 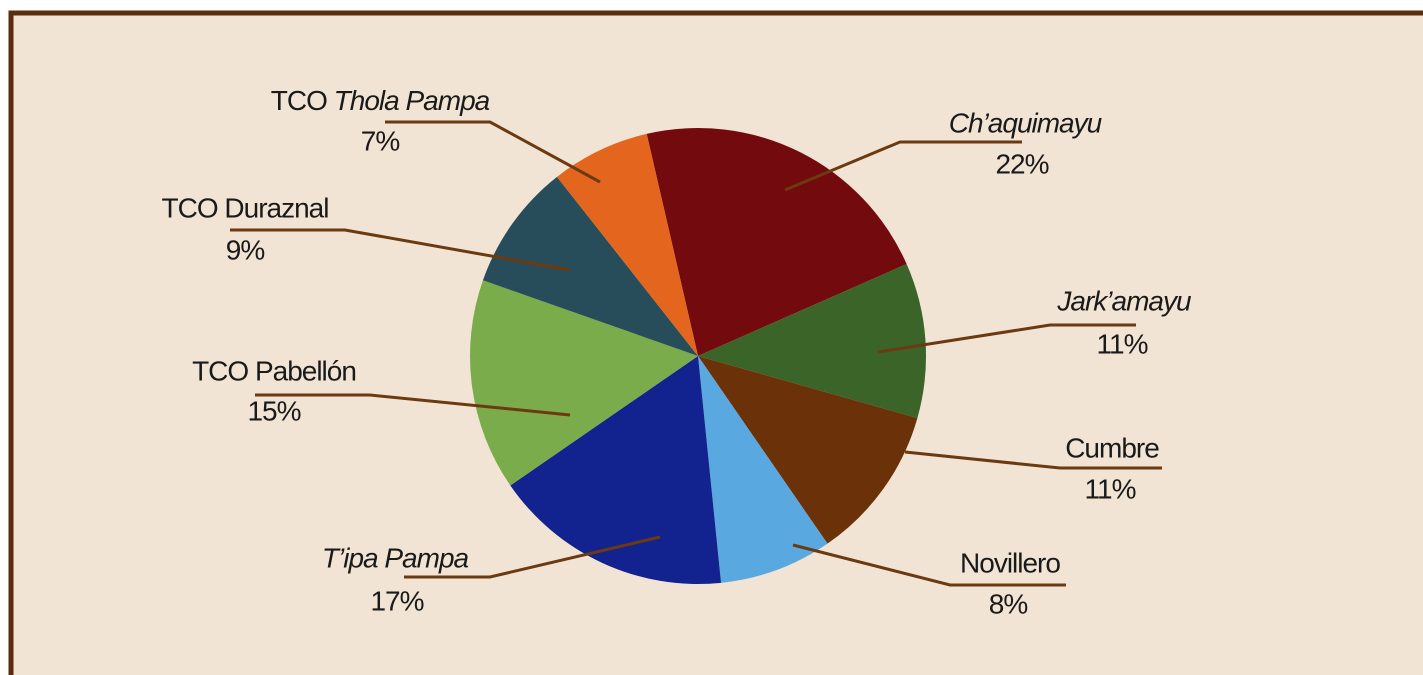 What do you see at coordinates (1112, 447) in the screenshot?
I see `slice-label: Cumbre` at bounding box center [1112, 447].